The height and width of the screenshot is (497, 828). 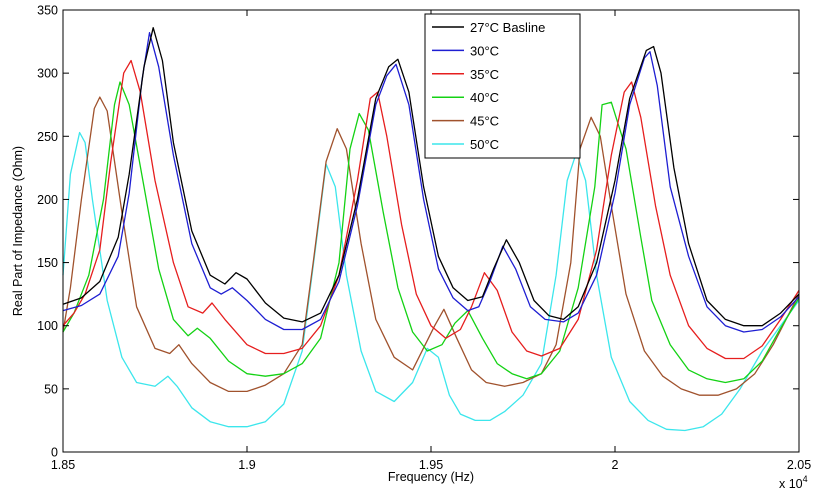 I want to click on y-tick-label: 250, so click(x=47, y=137).